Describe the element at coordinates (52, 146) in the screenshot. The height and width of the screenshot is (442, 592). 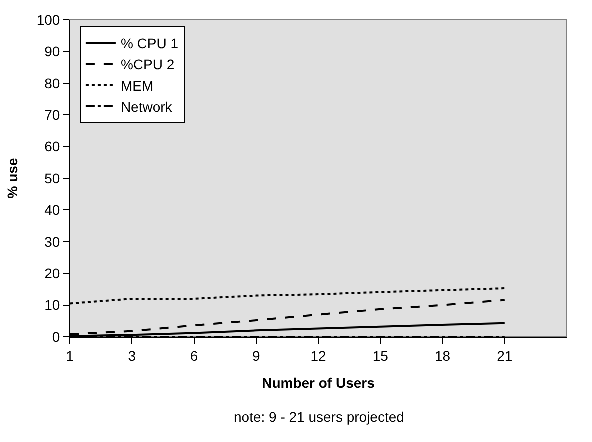
I see `y-tick-label: 60` at that location.